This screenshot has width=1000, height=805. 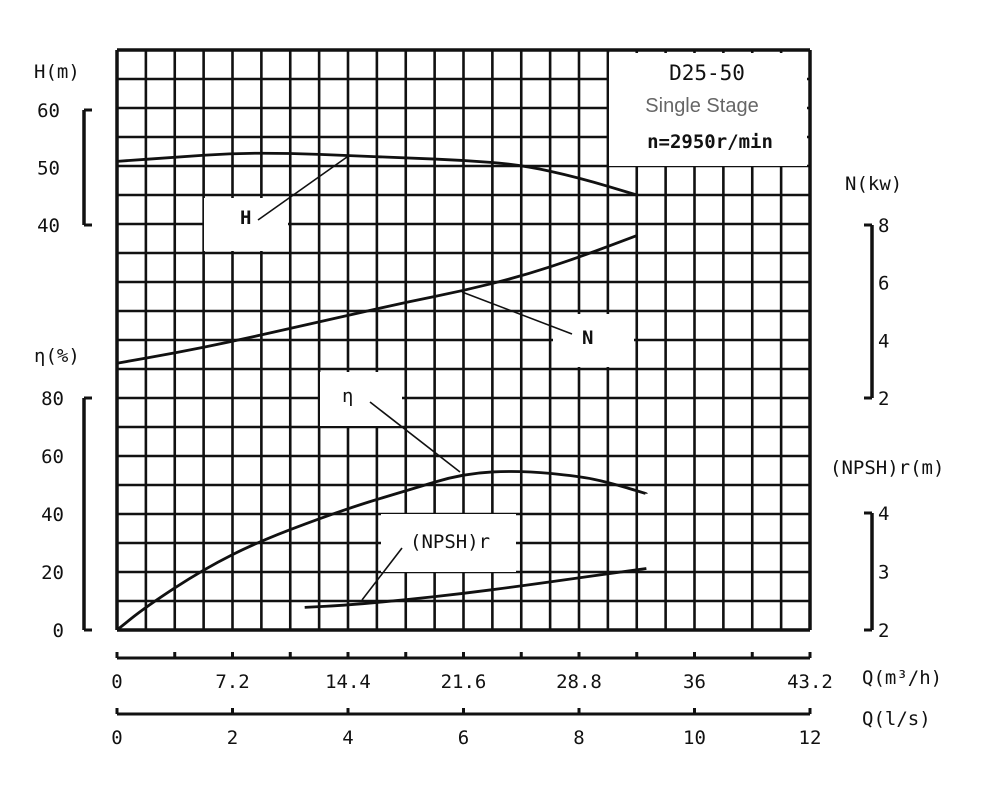 What do you see at coordinates (707, 73) in the screenshot?
I see `chart-title: D25-50` at bounding box center [707, 73].